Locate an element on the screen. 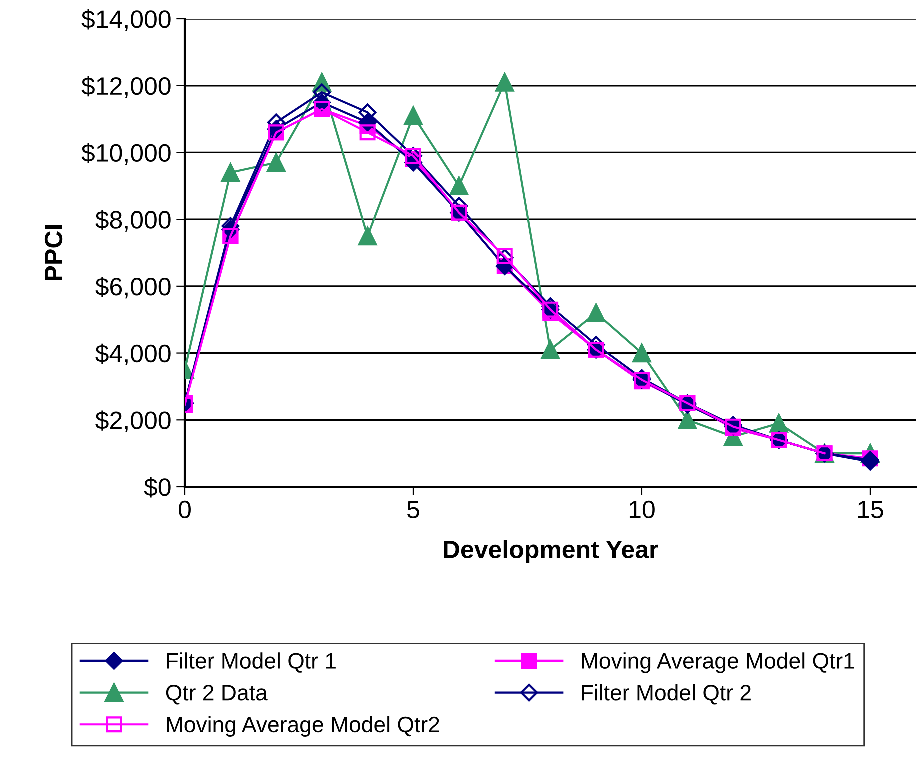  x-tick-label: 10 is located at coordinates (642, 509).